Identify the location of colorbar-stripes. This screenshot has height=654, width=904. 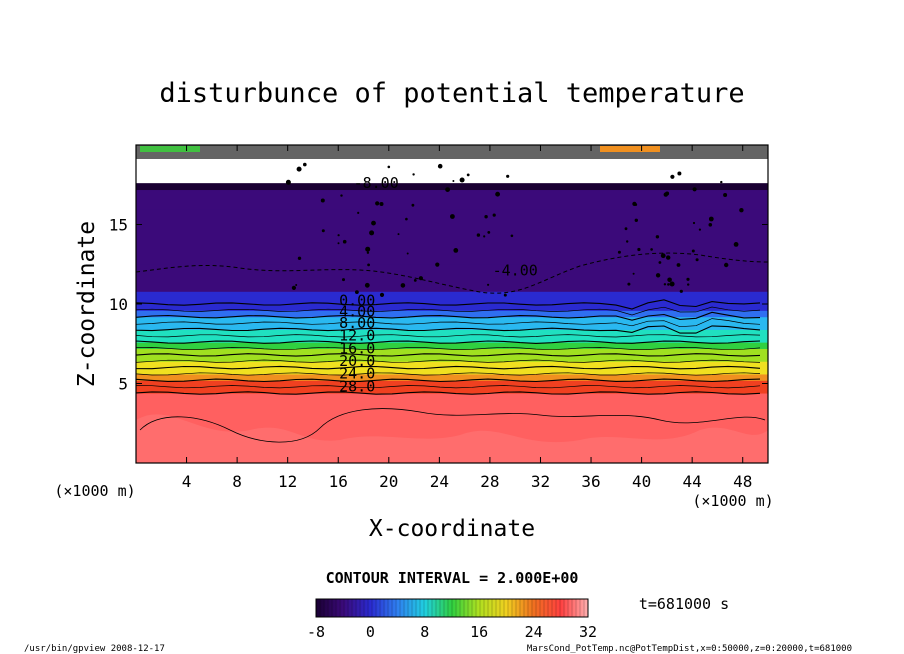
(452, 608).